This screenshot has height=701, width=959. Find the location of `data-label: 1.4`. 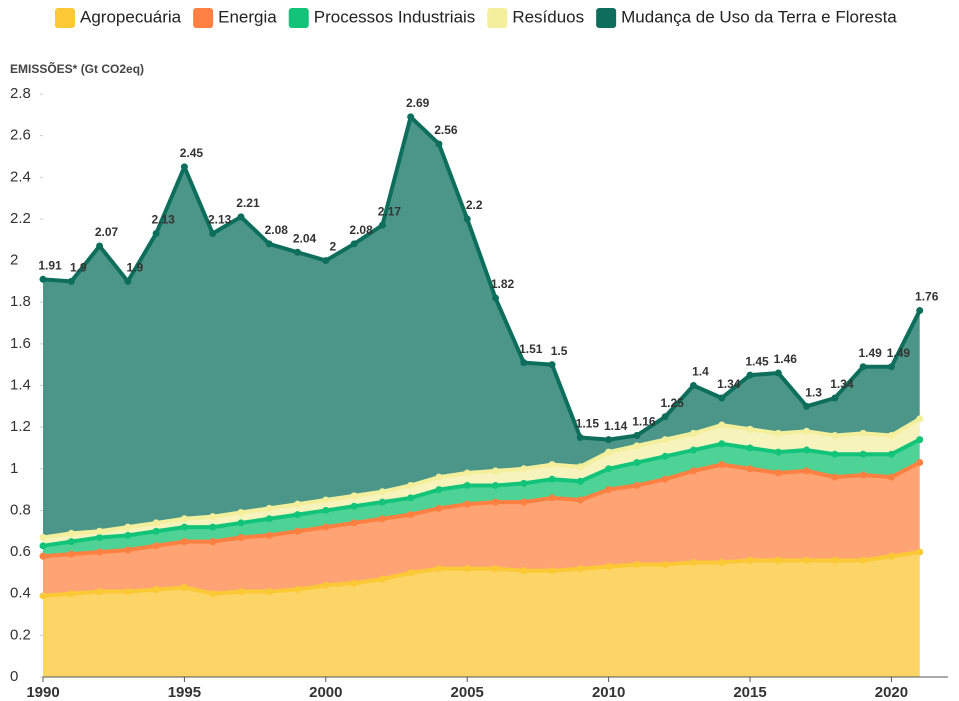

data-label: 1.4 is located at coordinates (700, 372).